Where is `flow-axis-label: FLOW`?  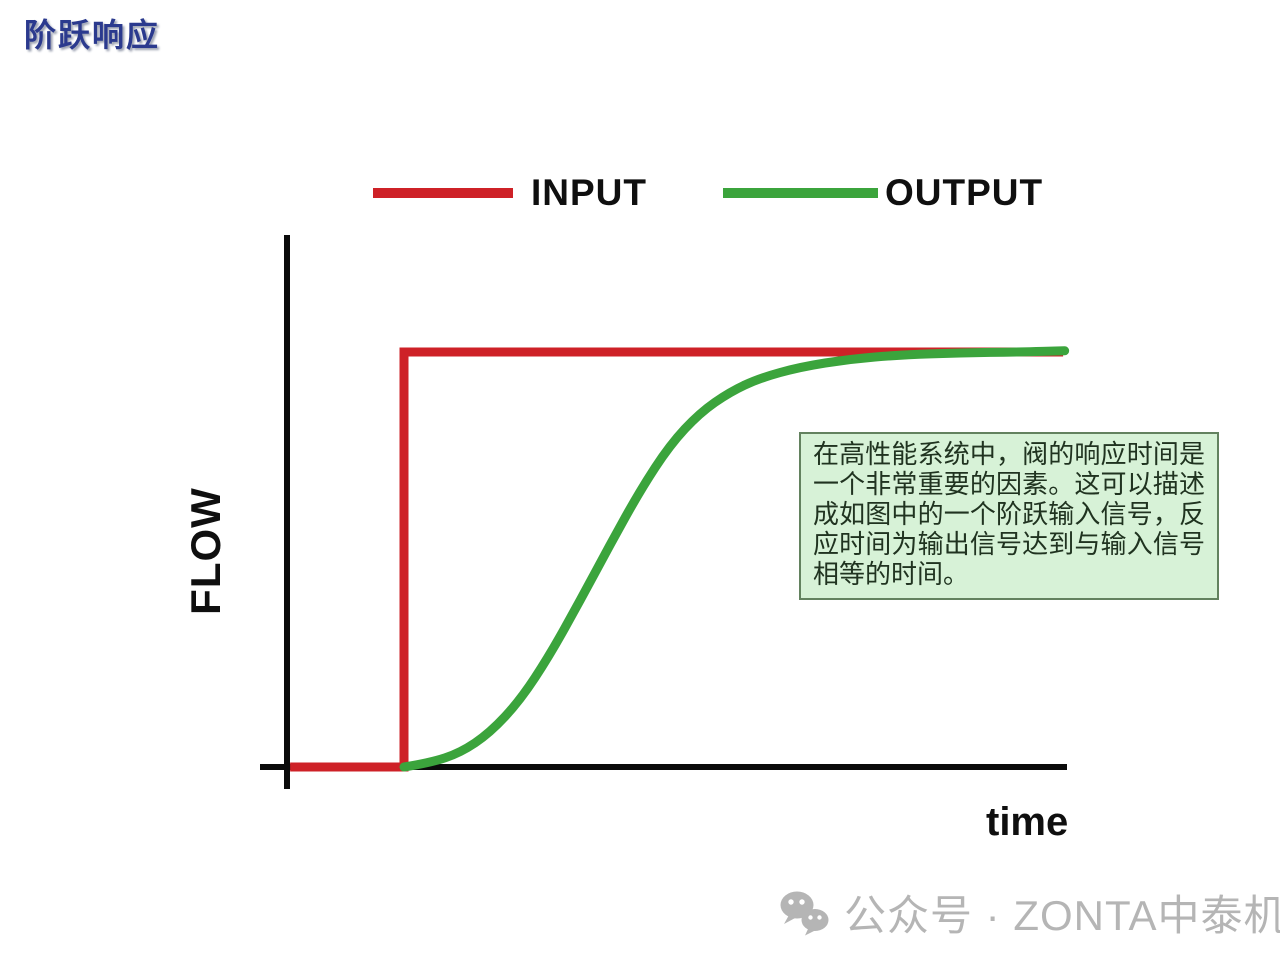
flow-axis-label: FLOW is located at coordinates (205, 551).